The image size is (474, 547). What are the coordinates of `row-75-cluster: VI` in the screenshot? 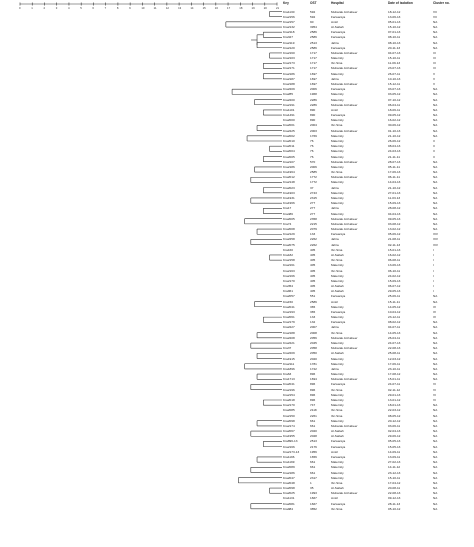 It's located at (434, 394).